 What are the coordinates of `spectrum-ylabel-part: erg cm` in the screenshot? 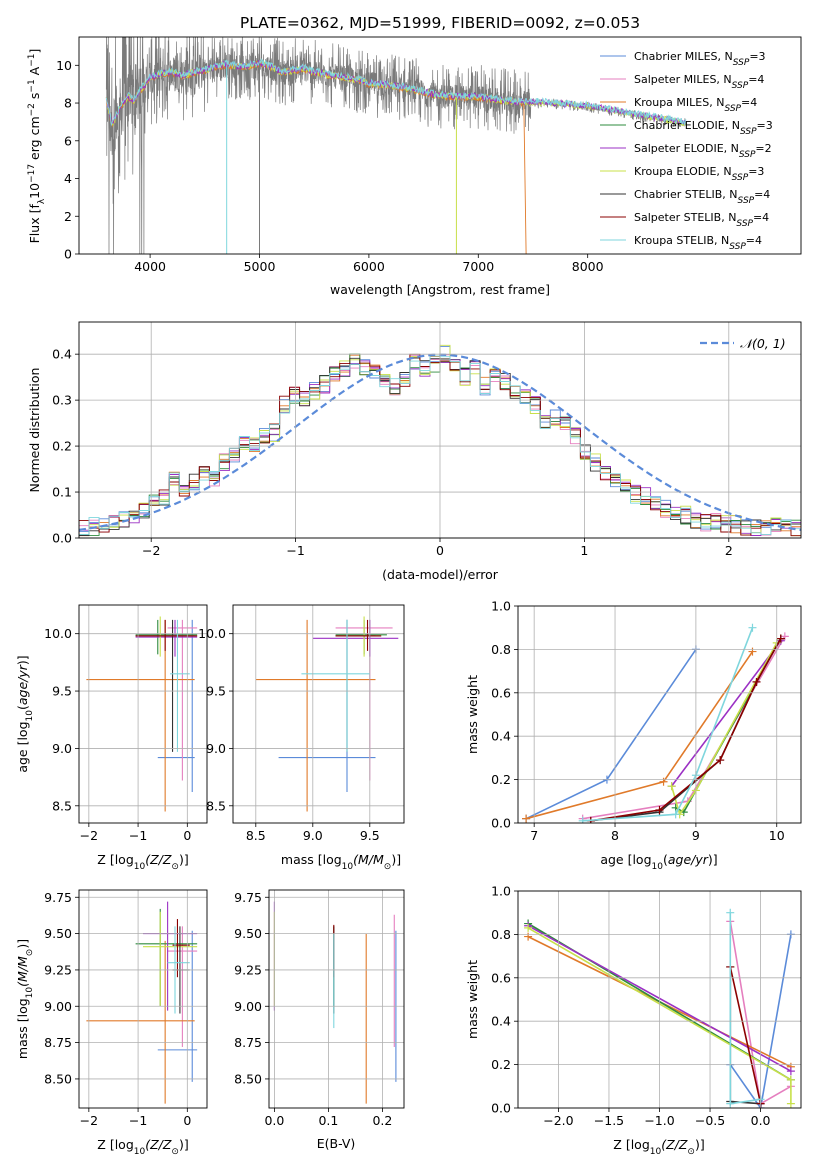 It's located at (34, 140).